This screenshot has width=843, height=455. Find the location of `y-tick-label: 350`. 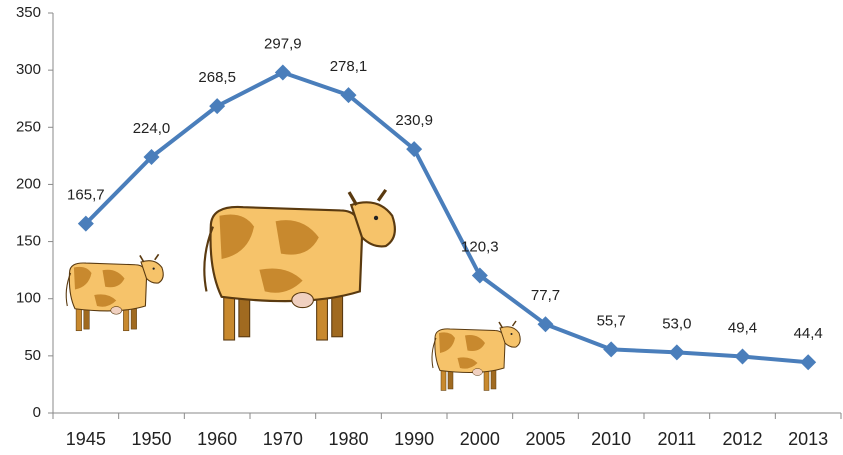

y-tick-label: 350 is located at coordinates (28, 12).